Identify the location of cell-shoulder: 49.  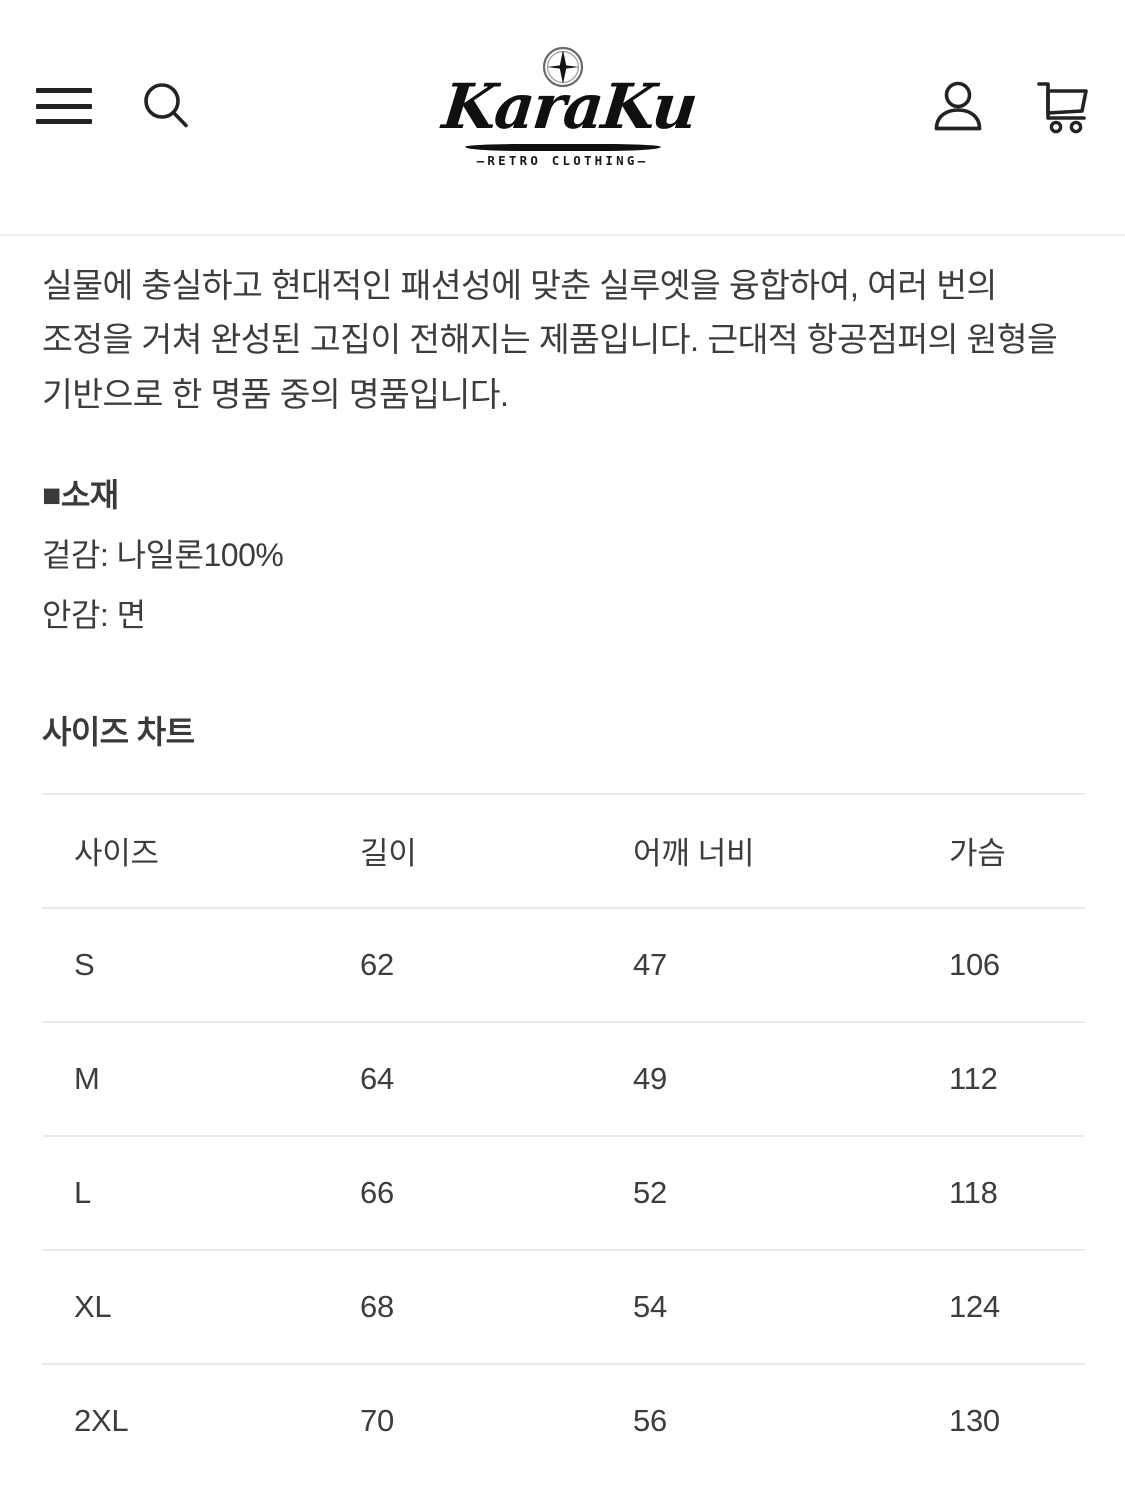
(777, 1078).